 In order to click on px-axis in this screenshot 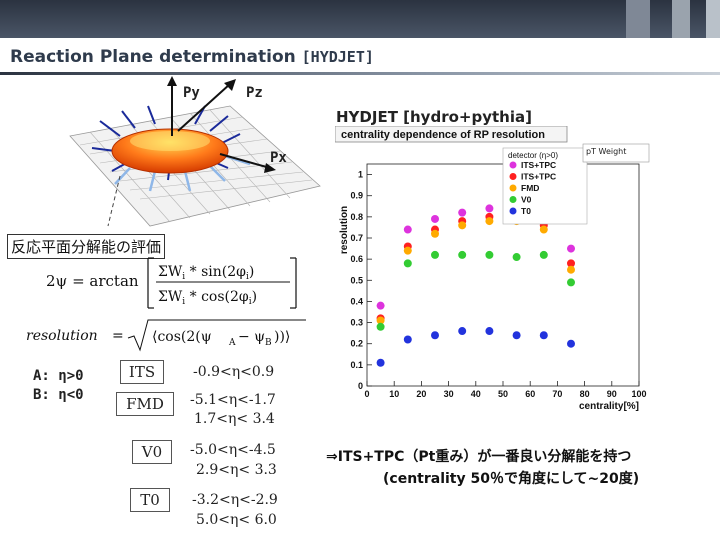, I will do `click(245, 161)`.